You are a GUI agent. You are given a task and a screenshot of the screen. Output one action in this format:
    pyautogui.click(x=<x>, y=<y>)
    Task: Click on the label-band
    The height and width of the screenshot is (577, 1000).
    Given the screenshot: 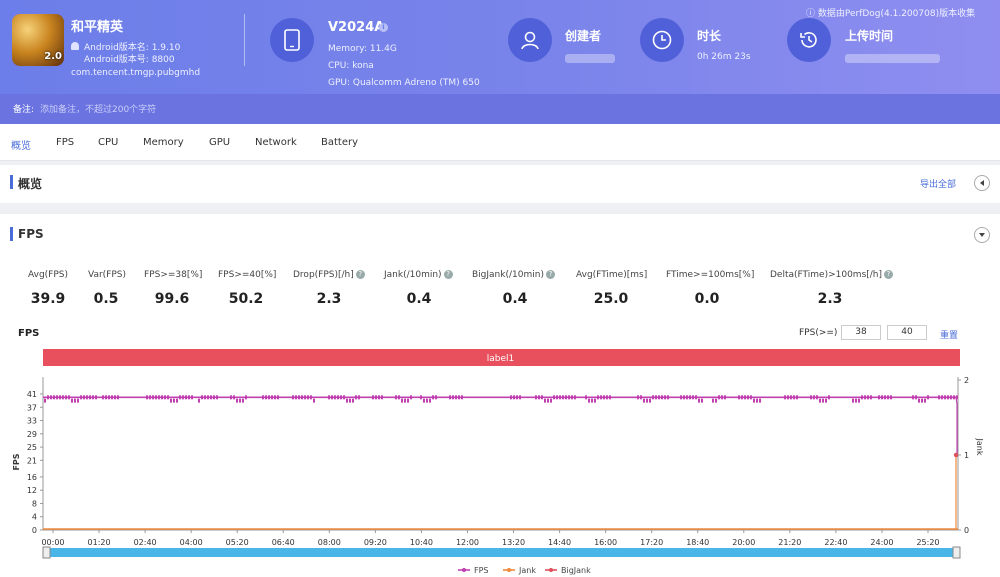 What is the action you would take?
    pyautogui.click(x=501, y=357)
    